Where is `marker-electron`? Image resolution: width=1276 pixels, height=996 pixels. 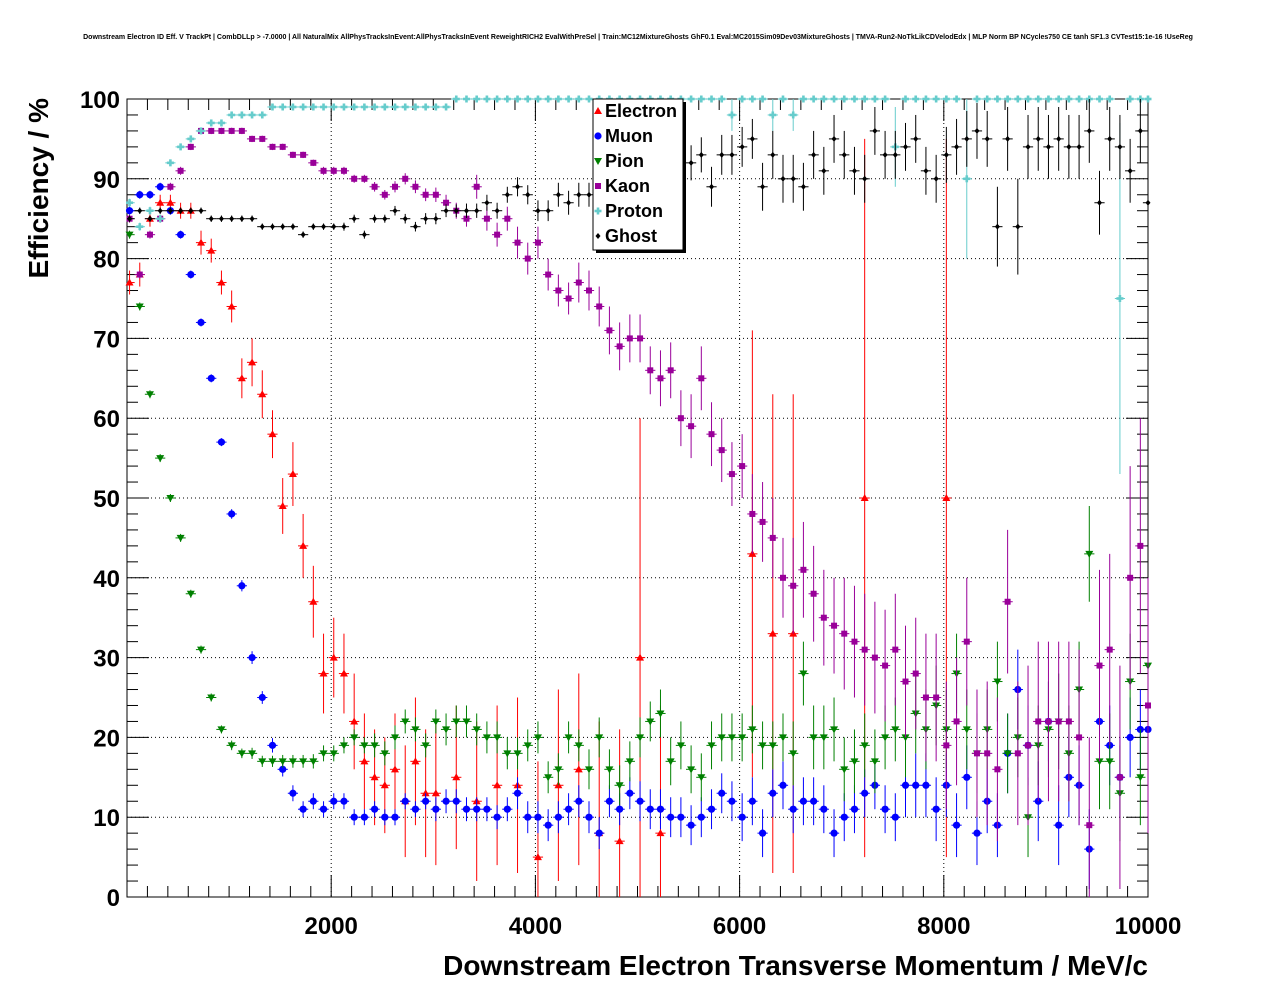 marker-electron is located at coordinates (170, 202).